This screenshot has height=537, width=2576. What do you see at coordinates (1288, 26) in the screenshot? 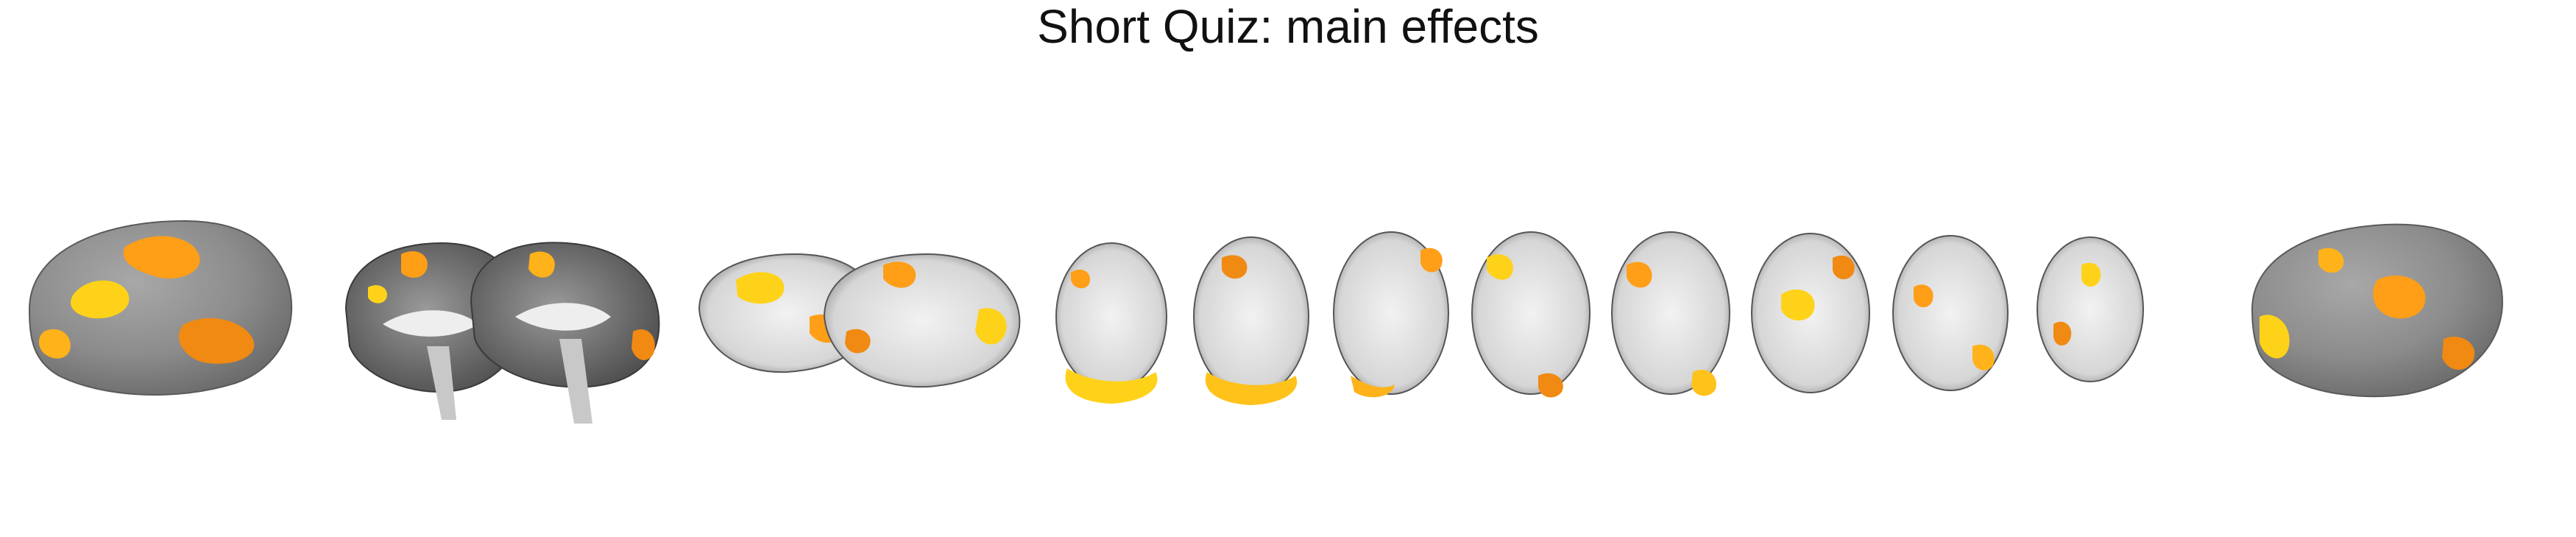
I see `figure-title: Short Quiz: main effects` at bounding box center [1288, 26].